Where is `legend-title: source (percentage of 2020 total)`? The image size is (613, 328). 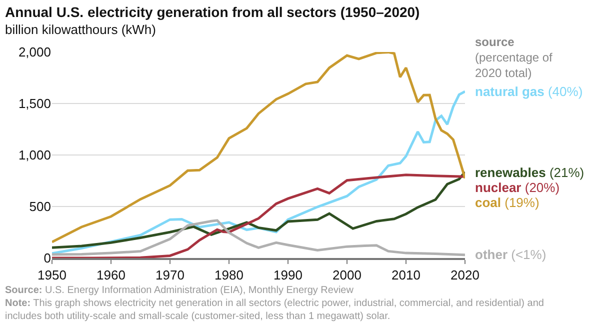 legend-title: source (percentage of 2020 total) is located at coordinates (514, 57).